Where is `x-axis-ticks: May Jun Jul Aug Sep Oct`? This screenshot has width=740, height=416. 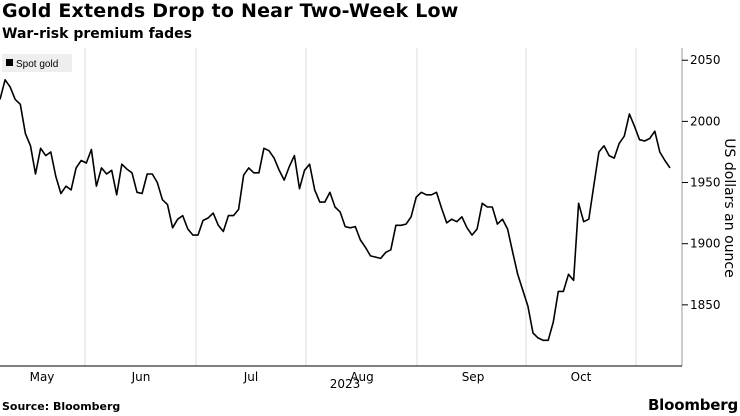
x-axis-ticks: May Jun Jul Aug Sep Oct is located at coordinates (311, 377).